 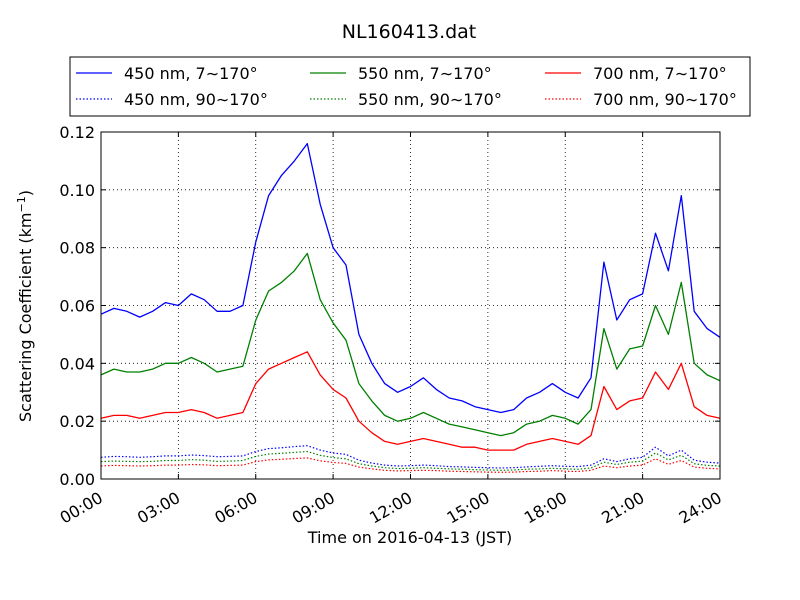 I want to click on y-tick-label: 0.00, so click(x=77, y=479).